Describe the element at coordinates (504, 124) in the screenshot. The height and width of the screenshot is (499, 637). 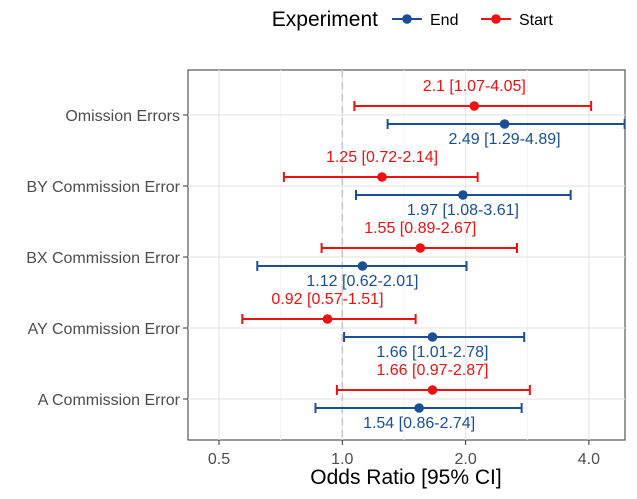
I see `point-end-omission-errors` at that location.